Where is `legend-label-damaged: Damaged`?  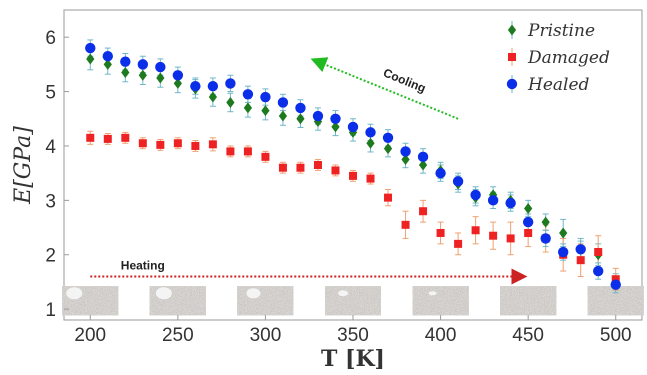
legend-label-damaged: Damaged is located at coordinates (568, 58).